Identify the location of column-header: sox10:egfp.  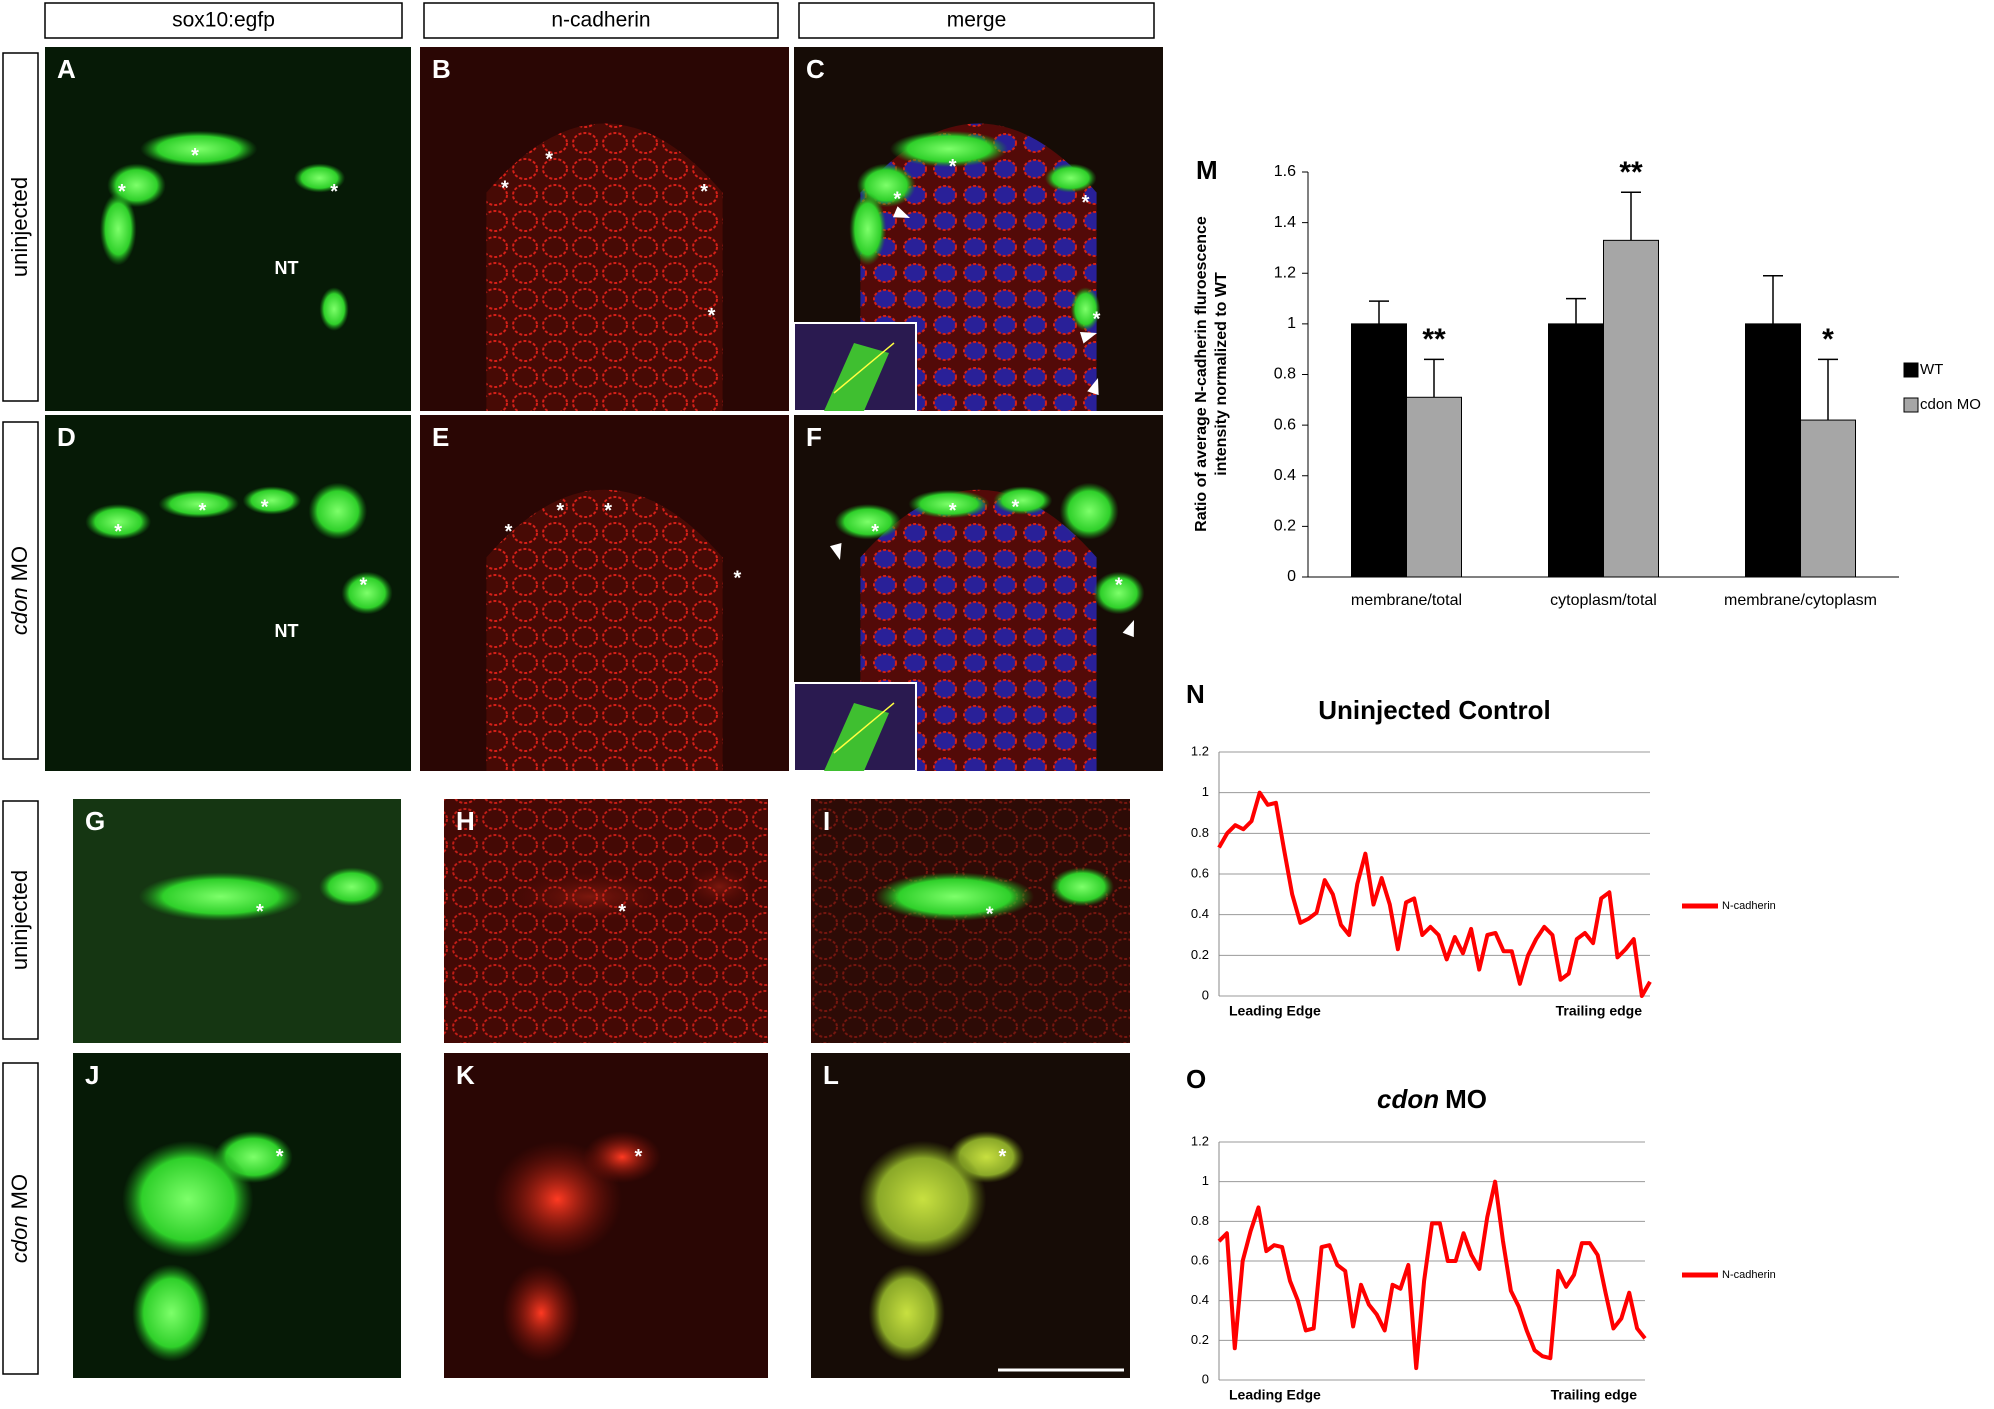
(223, 20).